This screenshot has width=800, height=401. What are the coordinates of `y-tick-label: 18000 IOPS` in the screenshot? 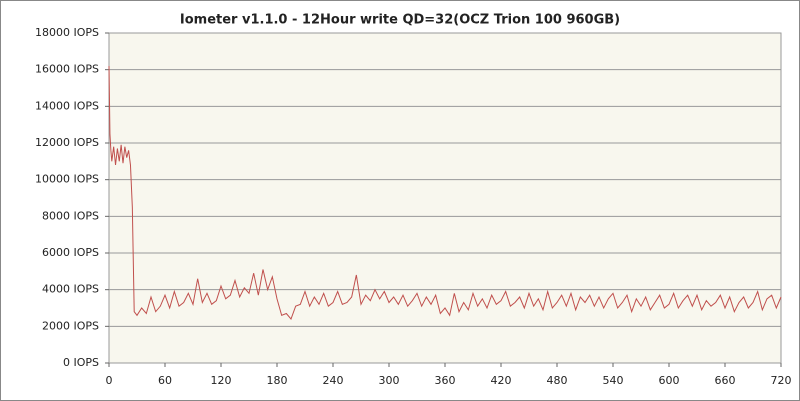 It's located at (67, 32).